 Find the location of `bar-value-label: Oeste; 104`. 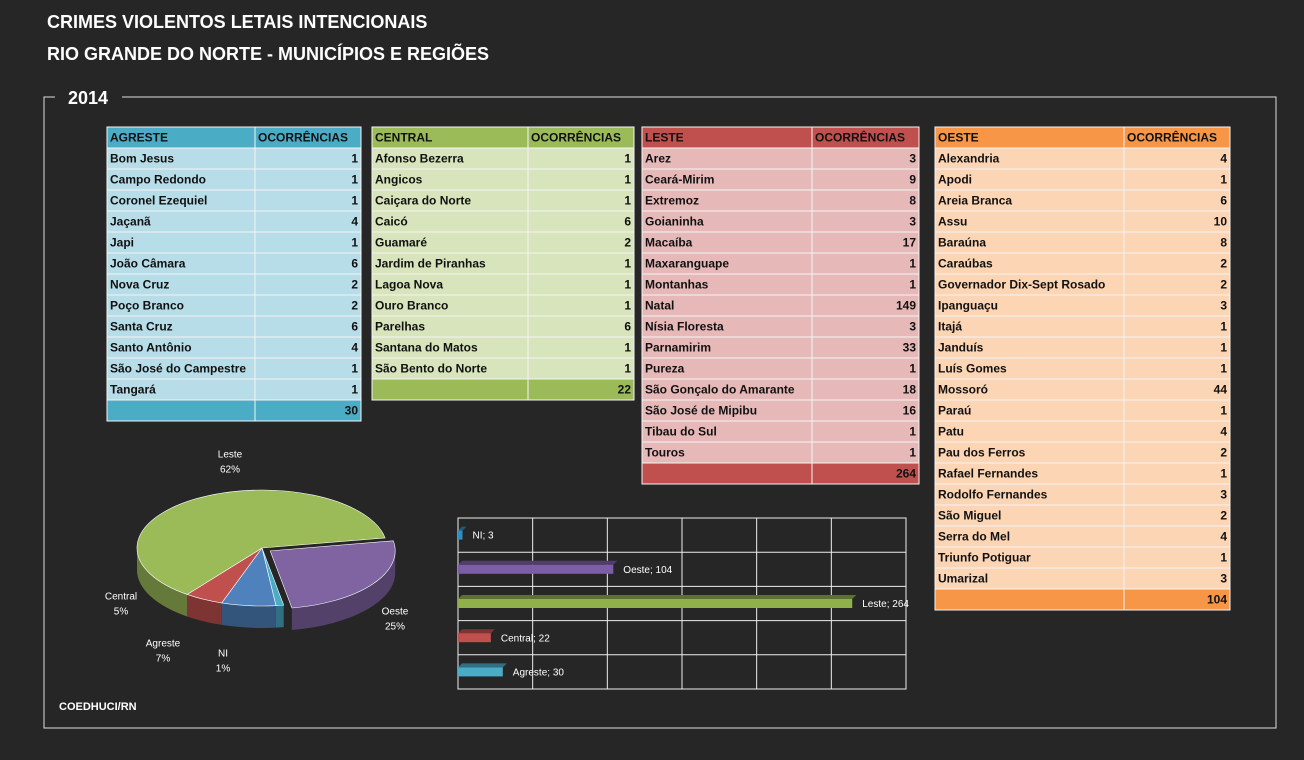

bar-value-label: Oeste; 104 is located at coordinates (647, 570).